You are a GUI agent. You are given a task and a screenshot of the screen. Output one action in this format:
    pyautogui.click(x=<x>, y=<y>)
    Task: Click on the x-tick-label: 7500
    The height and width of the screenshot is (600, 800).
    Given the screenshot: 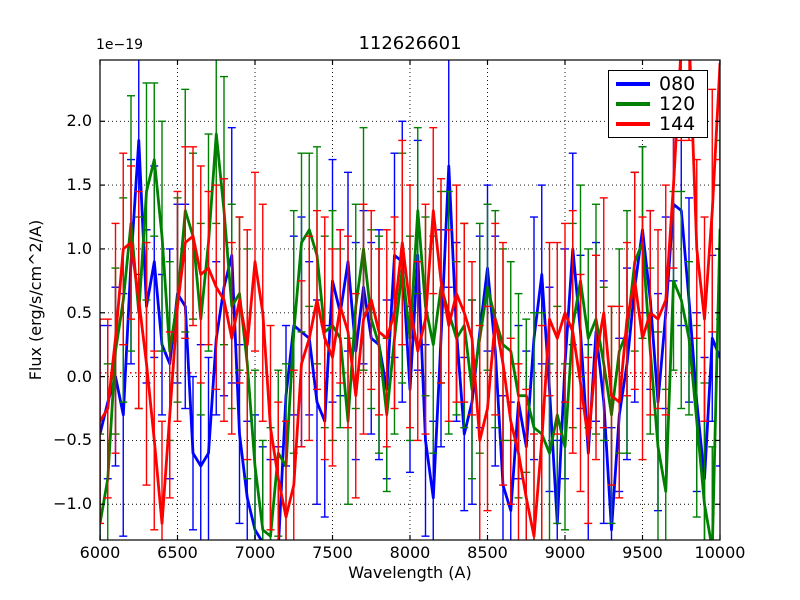 What is the action you would take?
    pyautogui.click(x=332, y=552)
    